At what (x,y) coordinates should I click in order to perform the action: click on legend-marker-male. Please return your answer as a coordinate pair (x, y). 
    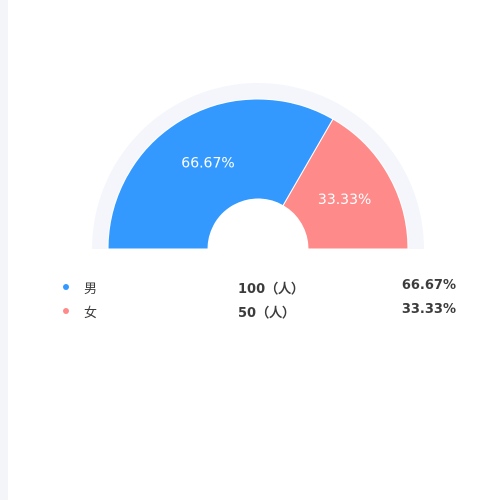
    Looking at the image, I should click on (66, 287).